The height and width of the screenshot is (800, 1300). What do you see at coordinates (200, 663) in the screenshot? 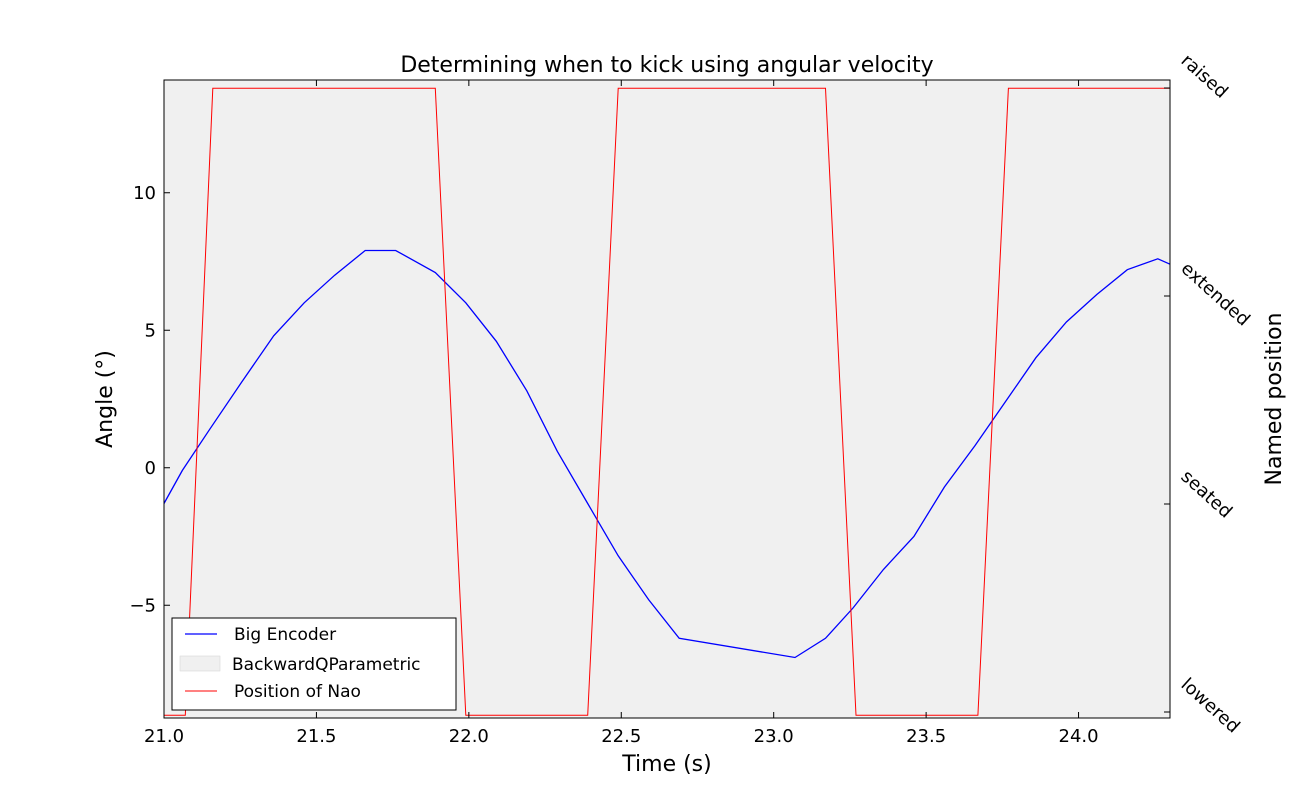
I see `legend-swatch-backwardqparametric` at bounding box center [200, 663].